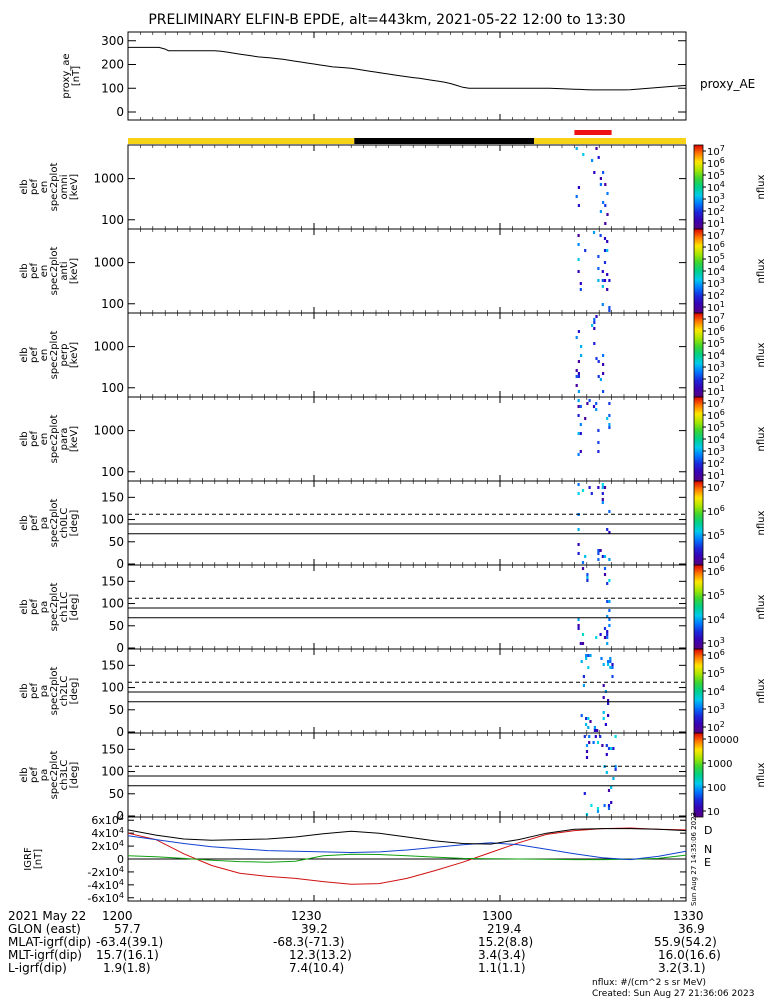 Image resolution: width=775 pixels, height=1004 pixels. I want to click on colorbar-tick-label: 10⁷, so click(716, 151).